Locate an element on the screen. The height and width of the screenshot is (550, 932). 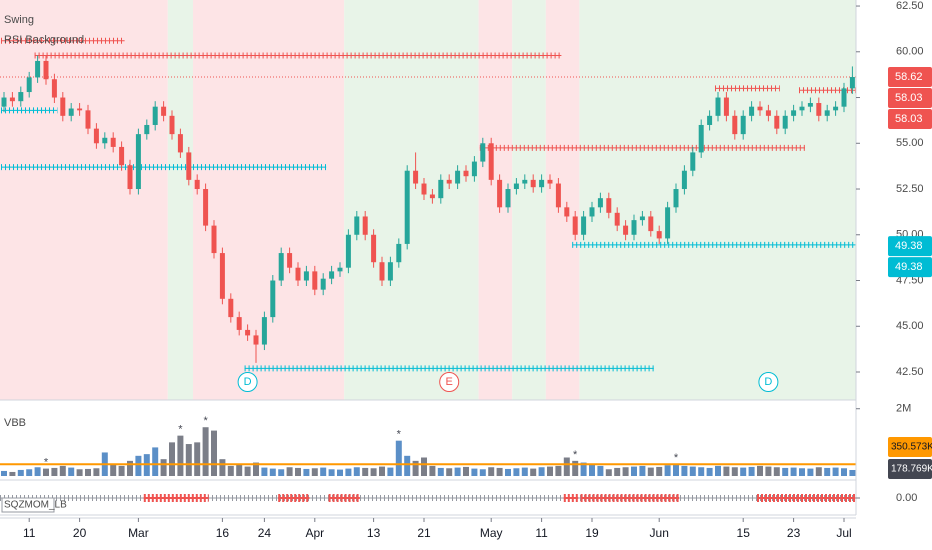
x-tick-label: 11 is located at coordinates (541, 533).